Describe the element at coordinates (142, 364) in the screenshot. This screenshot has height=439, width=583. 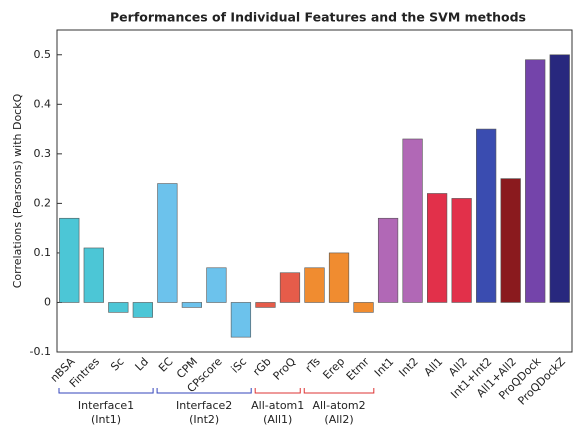
I see `x-tick-label: Ld` at that location.